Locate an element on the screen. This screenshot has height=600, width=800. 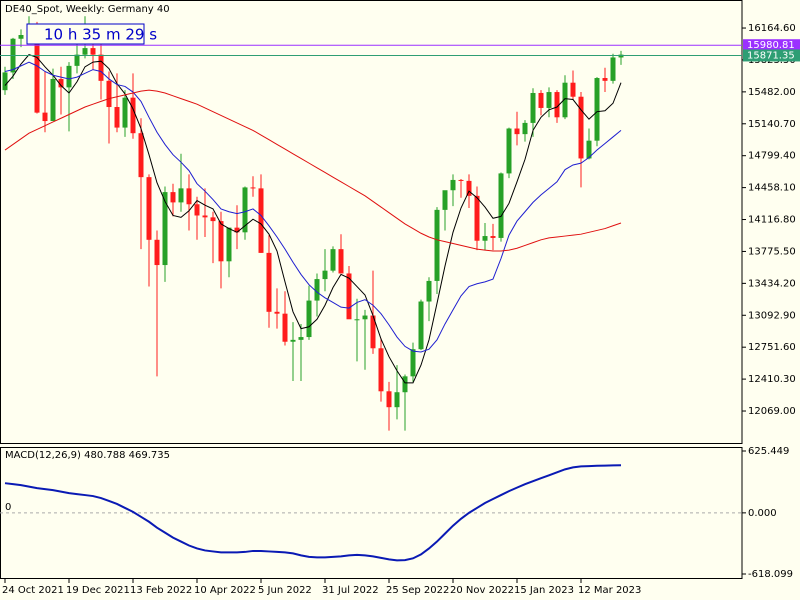
x-tick-label: 12 Mar 2023 is located at coordinates (609, 590).